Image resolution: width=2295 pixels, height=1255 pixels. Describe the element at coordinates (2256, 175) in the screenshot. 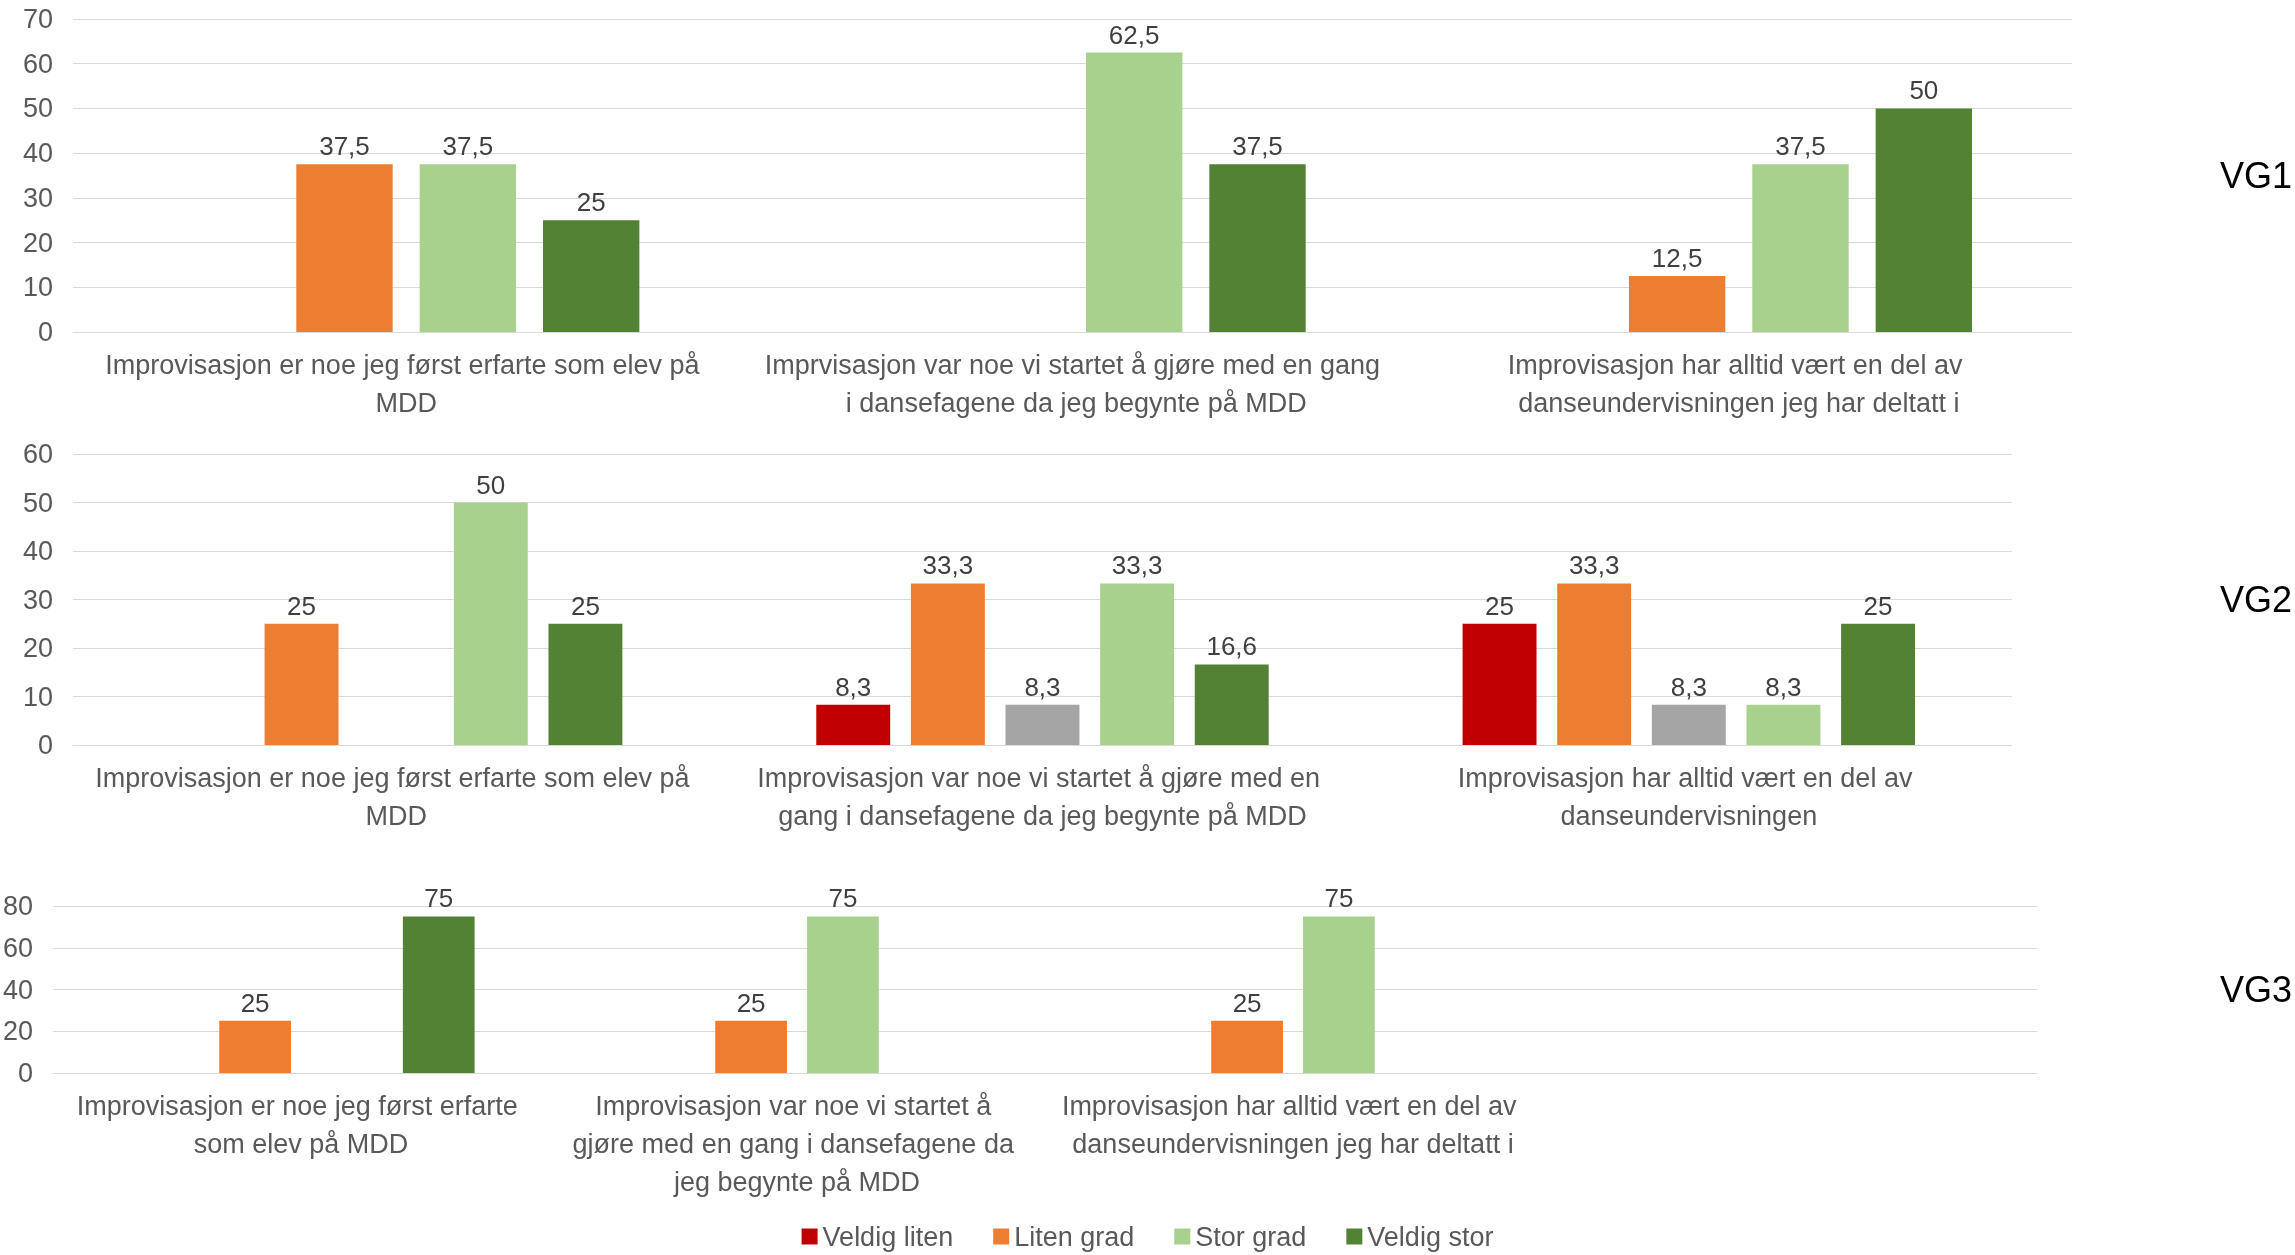

I see `y-axis-title: VG1` at that location.